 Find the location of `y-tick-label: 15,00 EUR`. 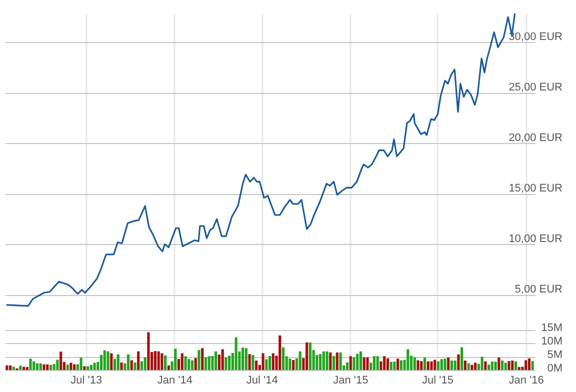

y-tick-label: 15,00 EUR is located at coordinates (535, 188).